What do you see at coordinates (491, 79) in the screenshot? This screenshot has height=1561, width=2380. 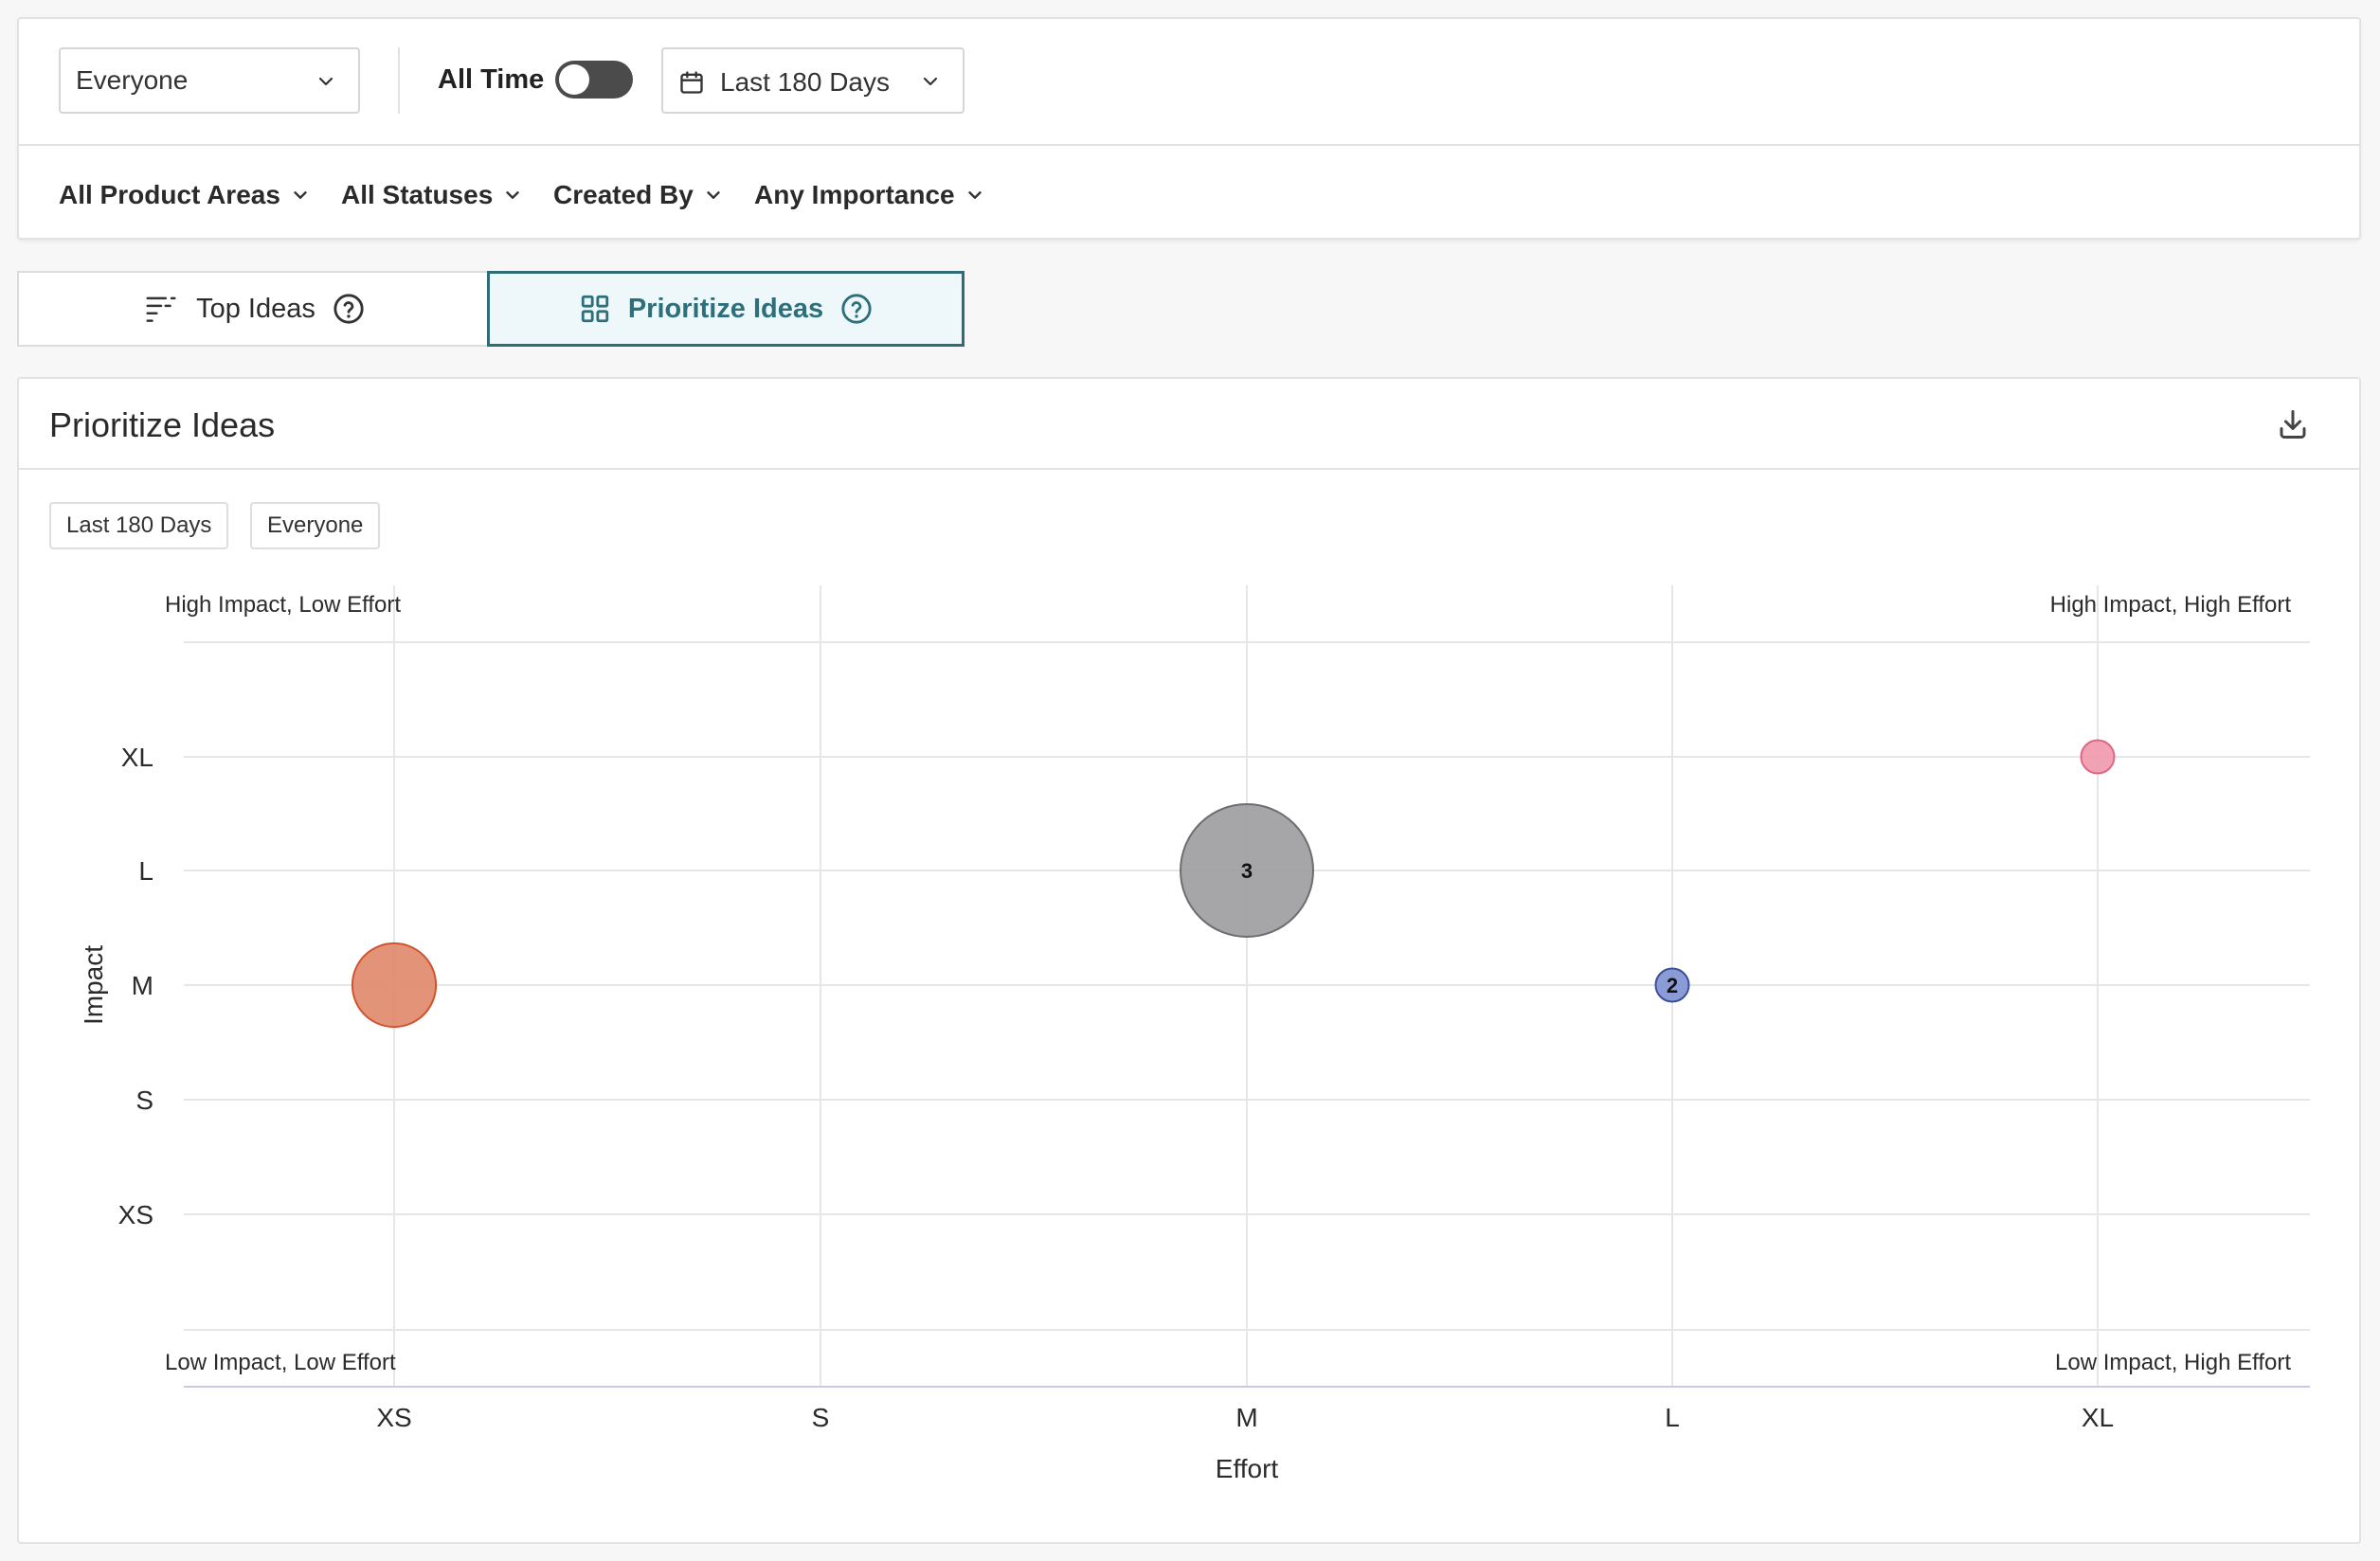 I see `all-time-label: All Time` at bounding box center [491, 79].